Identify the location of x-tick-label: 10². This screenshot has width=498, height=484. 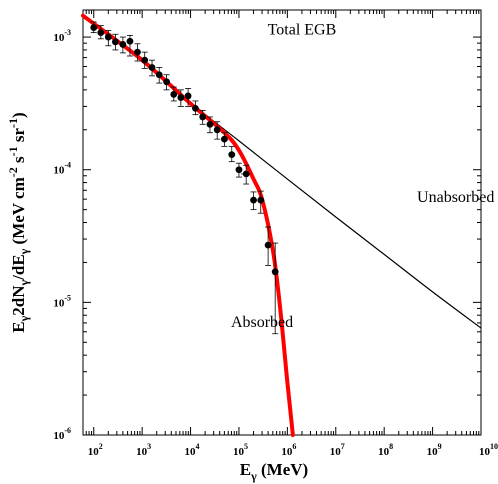
(95, 450).